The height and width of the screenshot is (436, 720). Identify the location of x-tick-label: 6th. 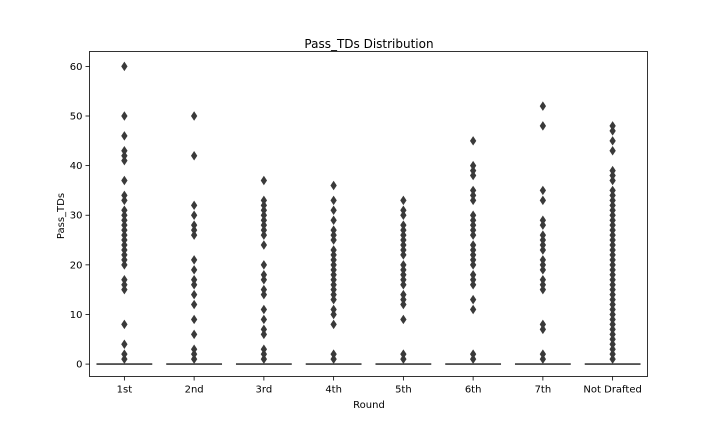
(473, 390).